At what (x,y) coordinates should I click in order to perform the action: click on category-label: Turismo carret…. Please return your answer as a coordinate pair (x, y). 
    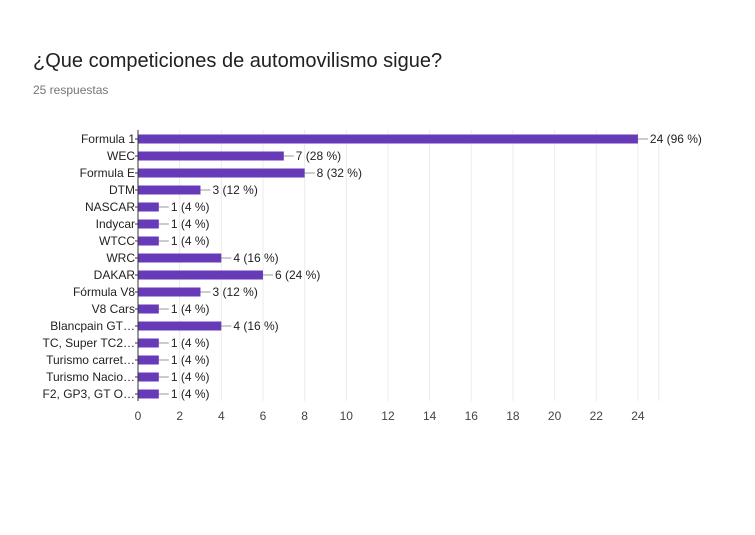
    Looking at the image, I should click on (90, 360).